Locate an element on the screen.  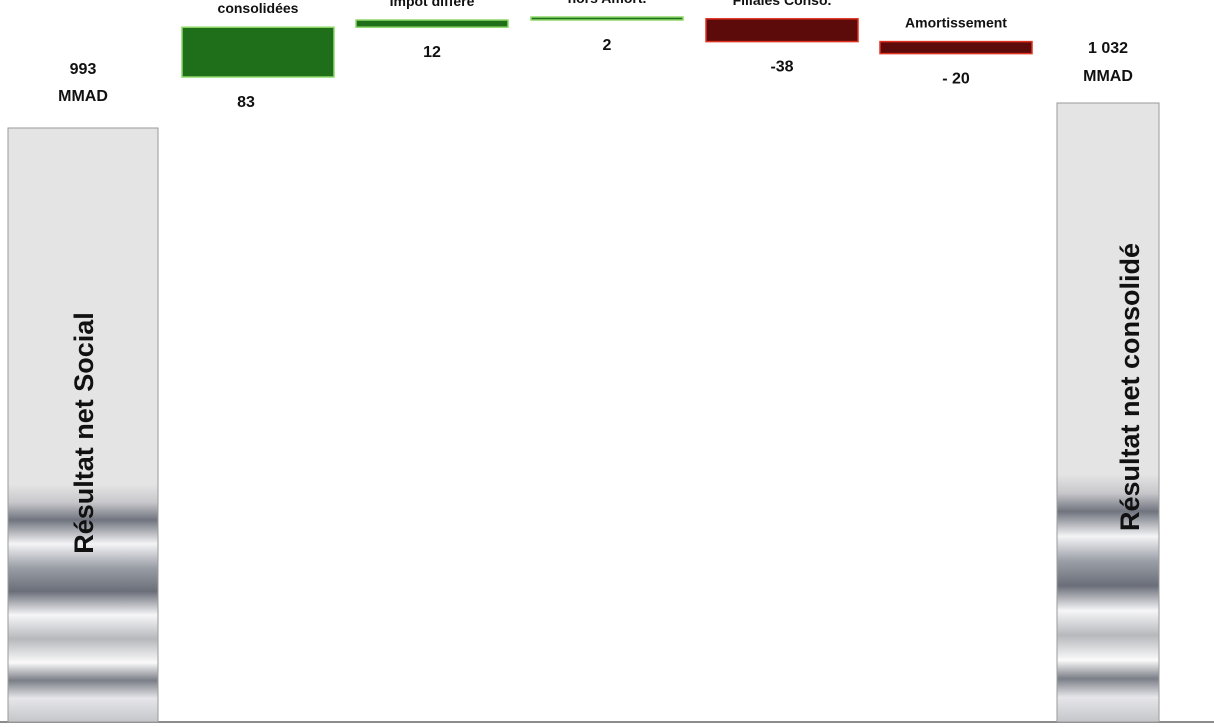
value-label-4: -38 is located at coordinates (781, 67).